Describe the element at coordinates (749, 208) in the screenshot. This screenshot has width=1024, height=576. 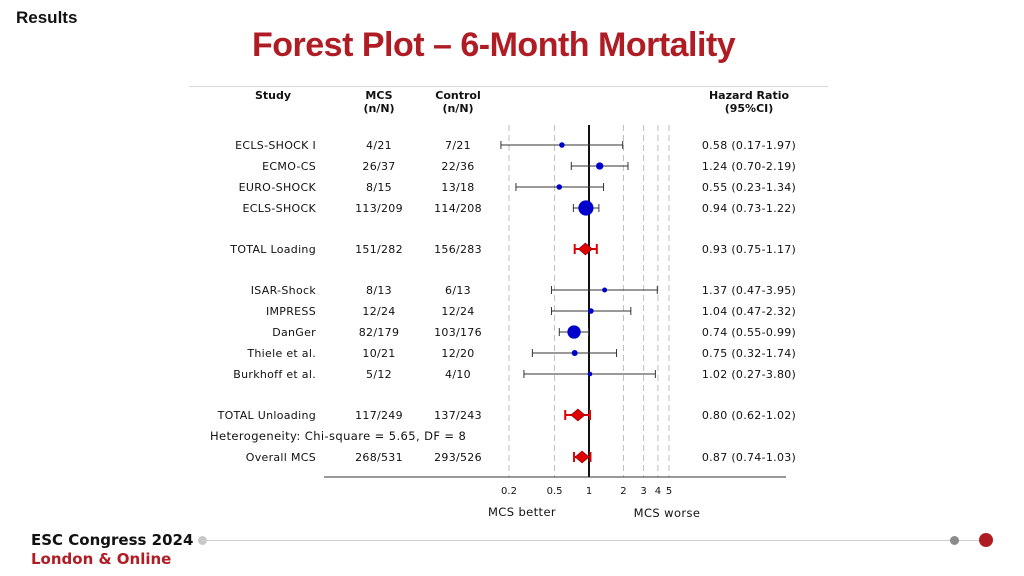
I see `hazard-ratio-text: 0.94 (0.73-1.22)` at that location.